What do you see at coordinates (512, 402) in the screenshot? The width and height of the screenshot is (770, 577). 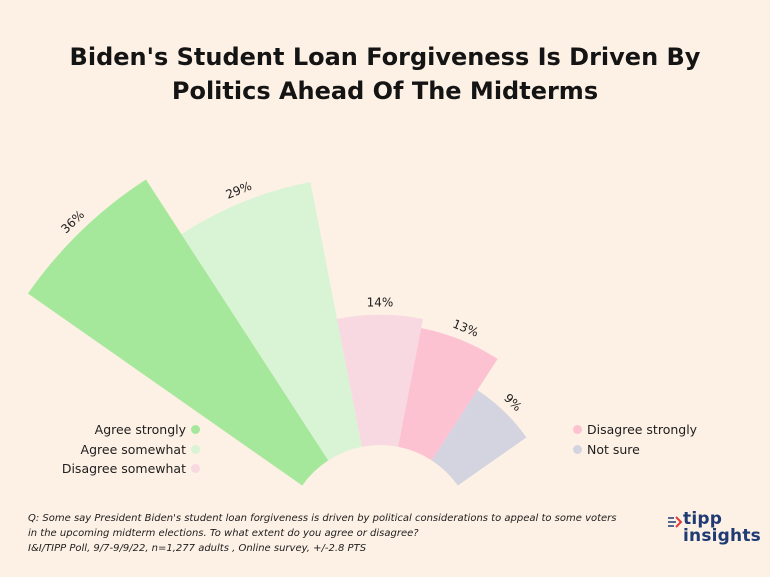 I see `data-label: 9%` at bounding box center [512, 402].